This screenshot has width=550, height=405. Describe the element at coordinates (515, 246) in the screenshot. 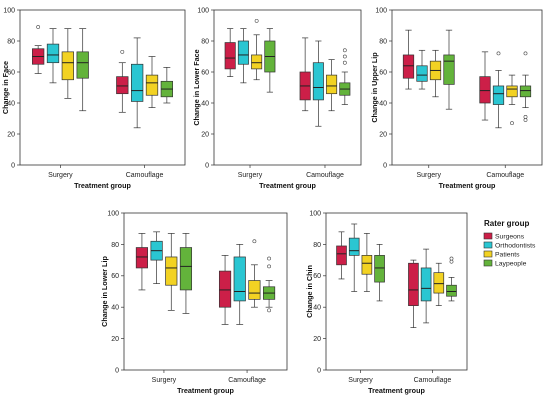

I see `legend-entry: Orthodontists` at that location.